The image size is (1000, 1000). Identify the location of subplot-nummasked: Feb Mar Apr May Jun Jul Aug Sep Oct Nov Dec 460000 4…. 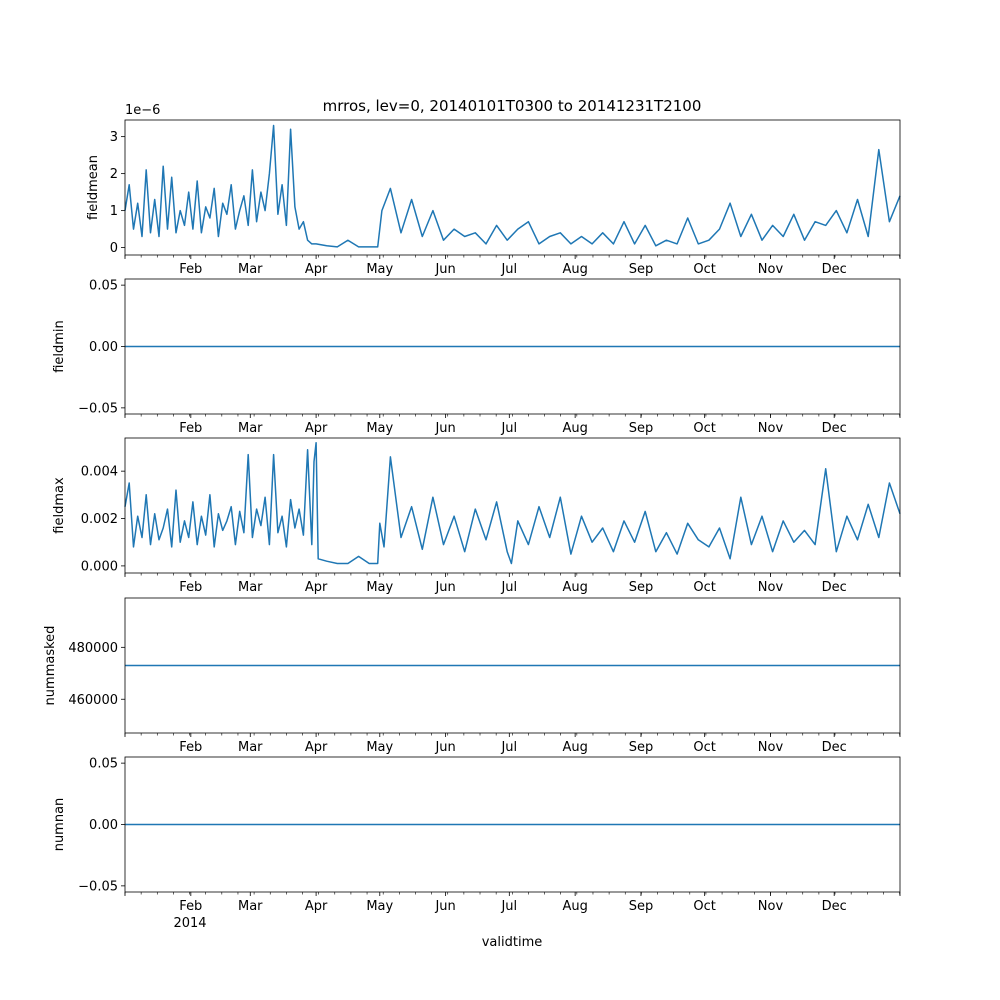
(472, 676).